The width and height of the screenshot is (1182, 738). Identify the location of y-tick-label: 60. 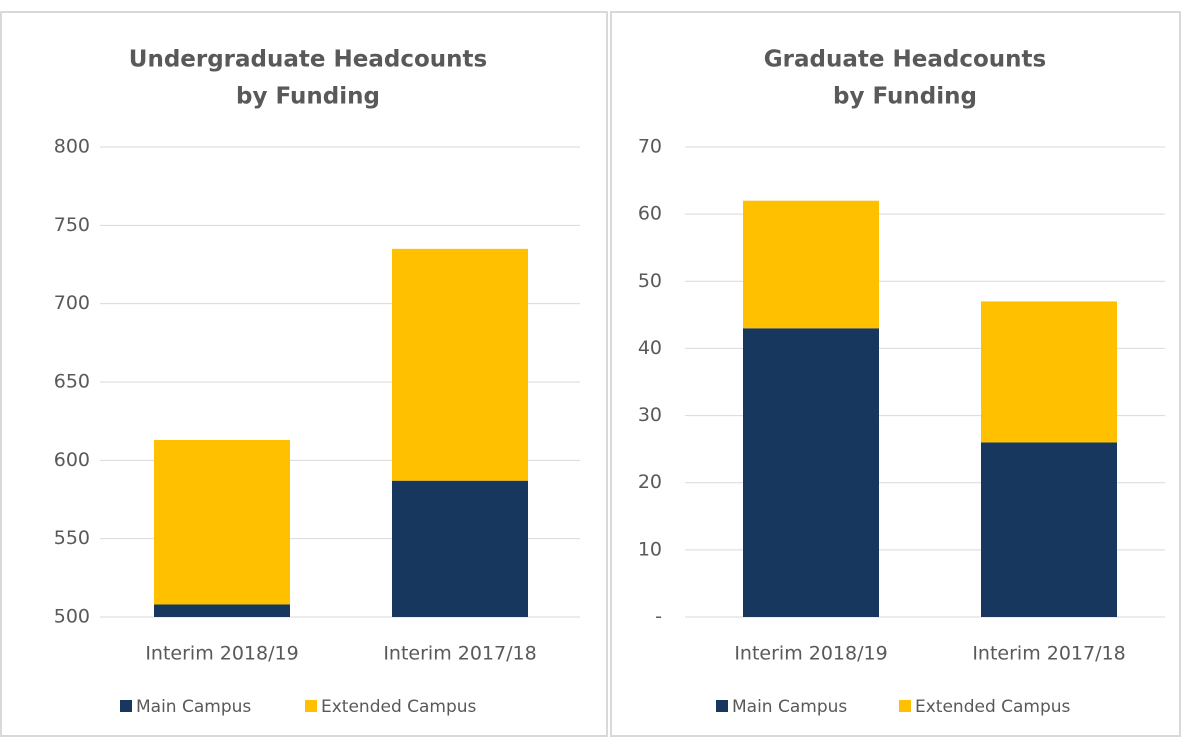
(650, 214).